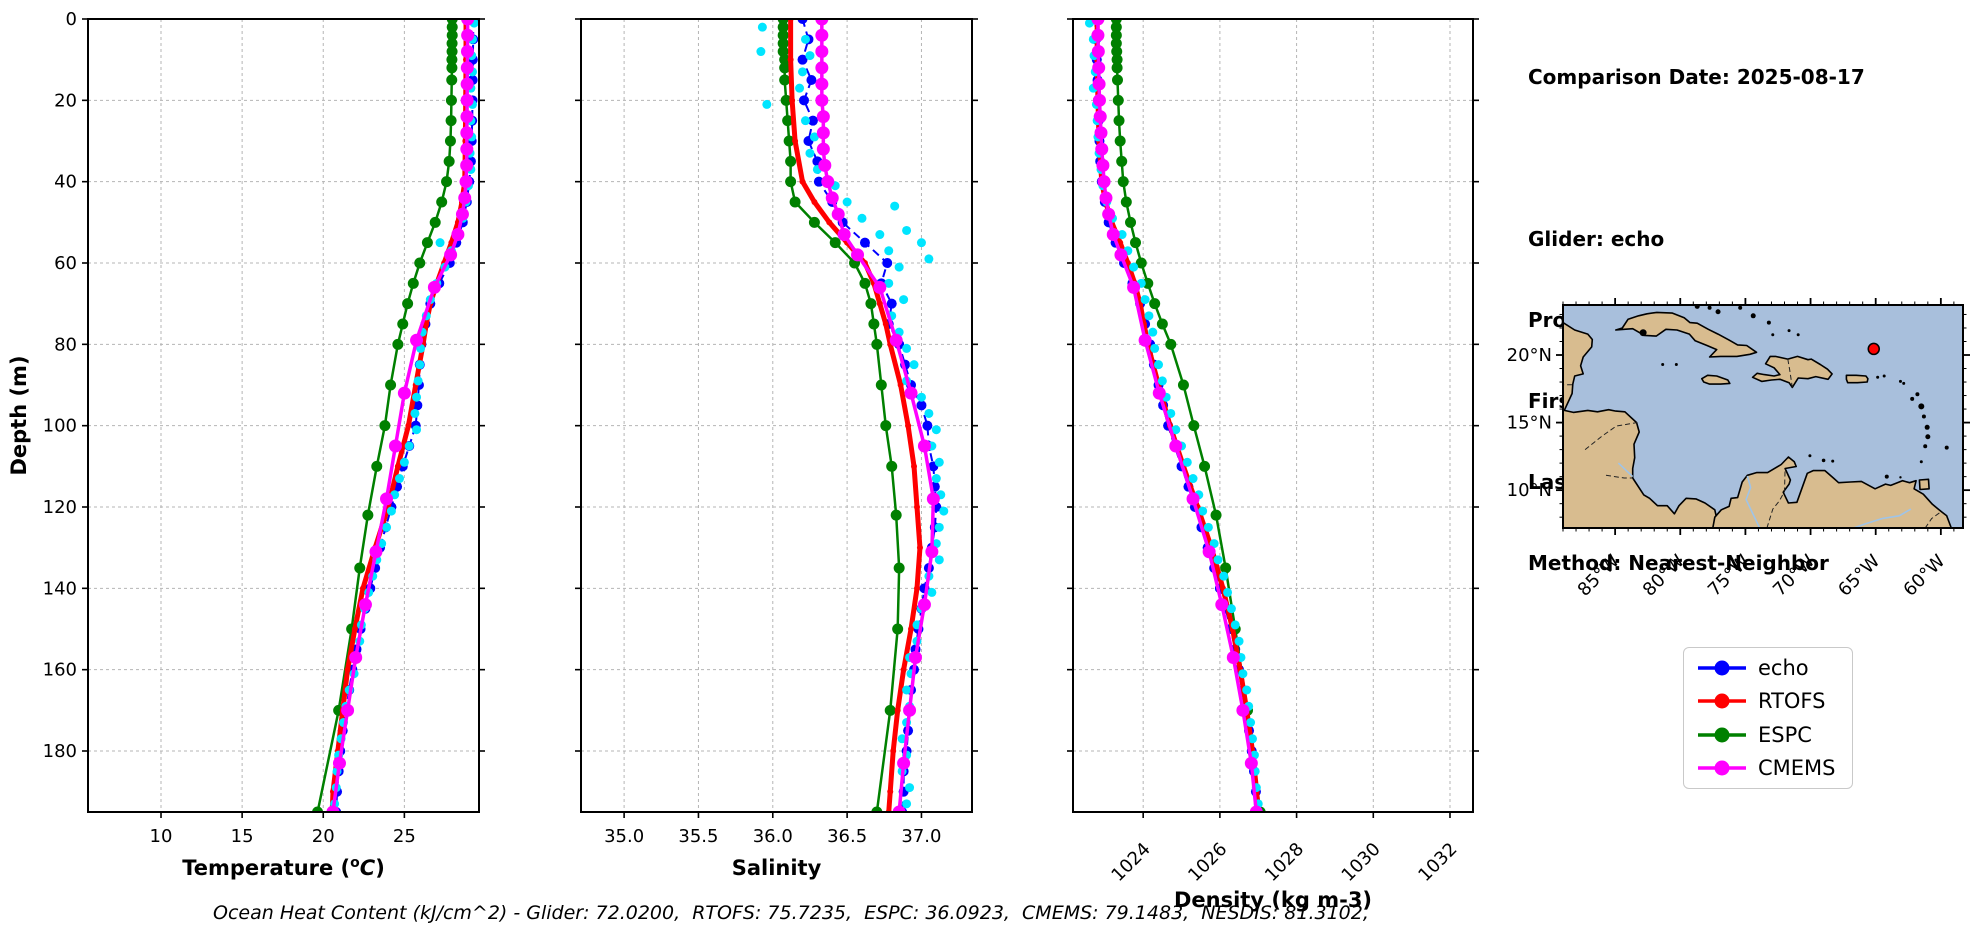 This screenshot has height=934, width=1982. Describe the element at coordinates (1738, 449) in the screenshot. I see `location-map: 20°N15°N10°N85°W 80°W 75°W 70°W 65°W 60°W` at that location.